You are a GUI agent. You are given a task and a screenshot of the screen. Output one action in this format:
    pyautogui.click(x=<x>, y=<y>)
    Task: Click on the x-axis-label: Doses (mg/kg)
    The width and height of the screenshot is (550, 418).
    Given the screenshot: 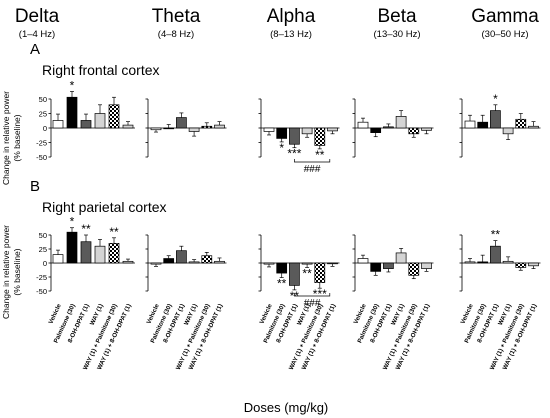 What is the action you would take?
    pyautogui.click(x=286, y=407)
    